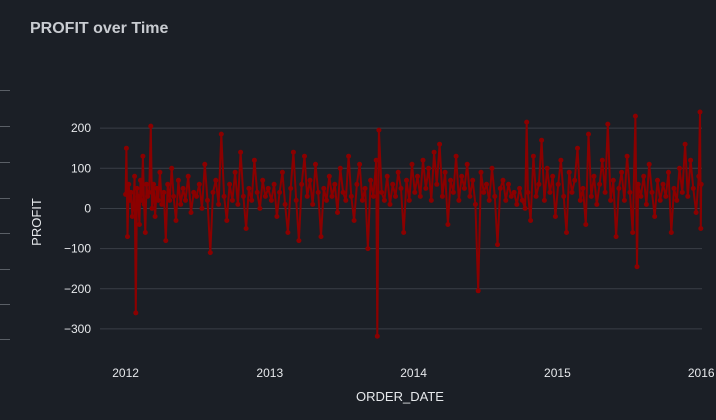 This screenshot has height=420, width=716. What do you see at coordinates (413, 373) in the screenshot?
I see `x-tick-label: 2014` at bounding box center [413, 373].